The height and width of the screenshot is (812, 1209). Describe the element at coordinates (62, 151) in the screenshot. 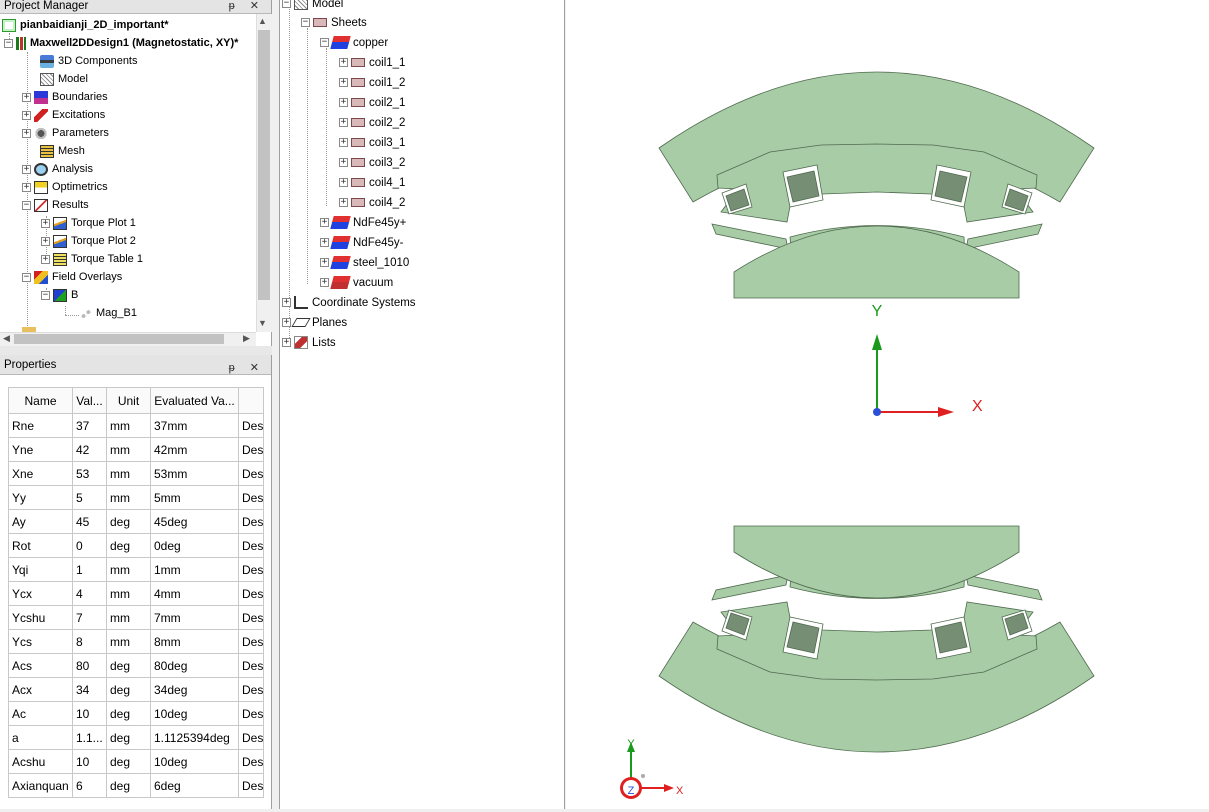

I see `pm-item-mesh: Mesh` at that location.